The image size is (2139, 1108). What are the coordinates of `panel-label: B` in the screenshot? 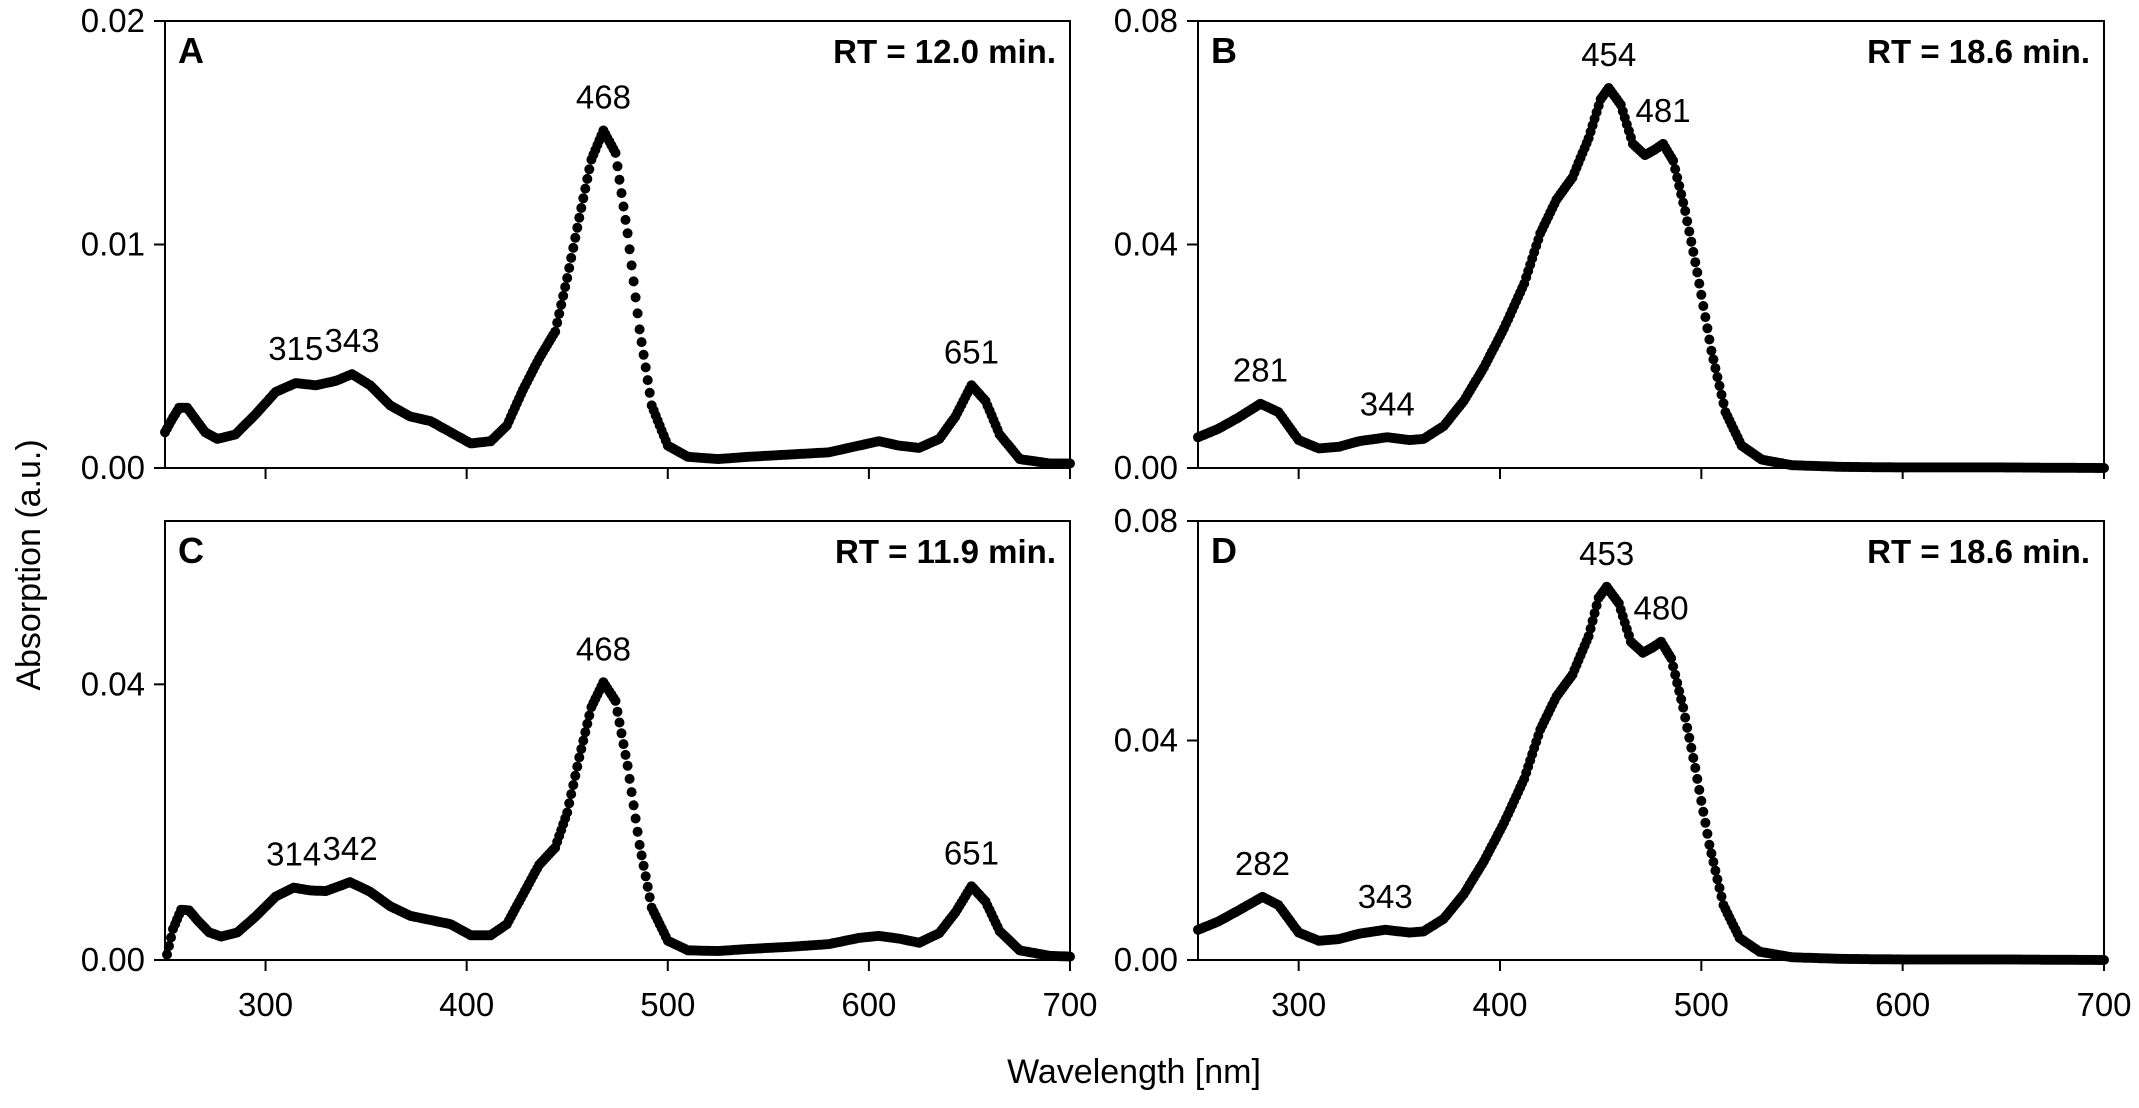 It's located at (1224, 50).